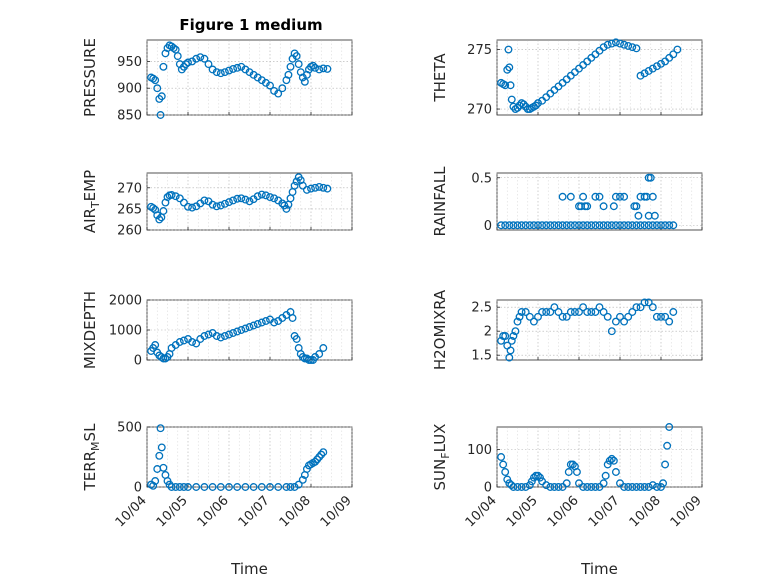 The width and height of the screenshot is (778, 583). I want to click on y-tick-label: 950, so click(129, 62).